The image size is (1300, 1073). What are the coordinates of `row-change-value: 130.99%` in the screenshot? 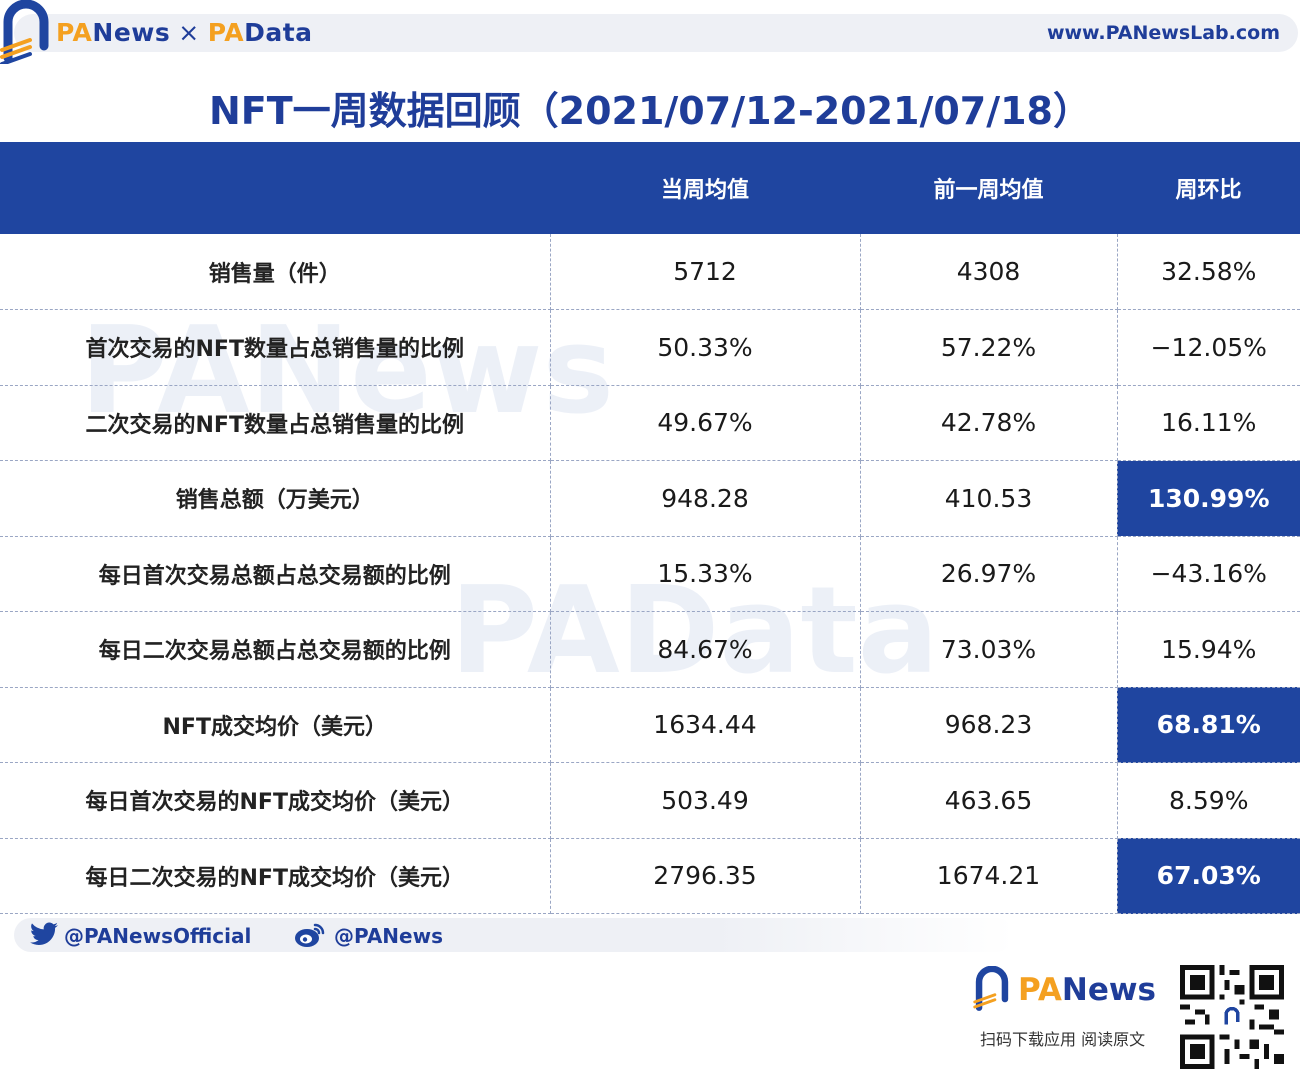 It's located at (1208, 498).